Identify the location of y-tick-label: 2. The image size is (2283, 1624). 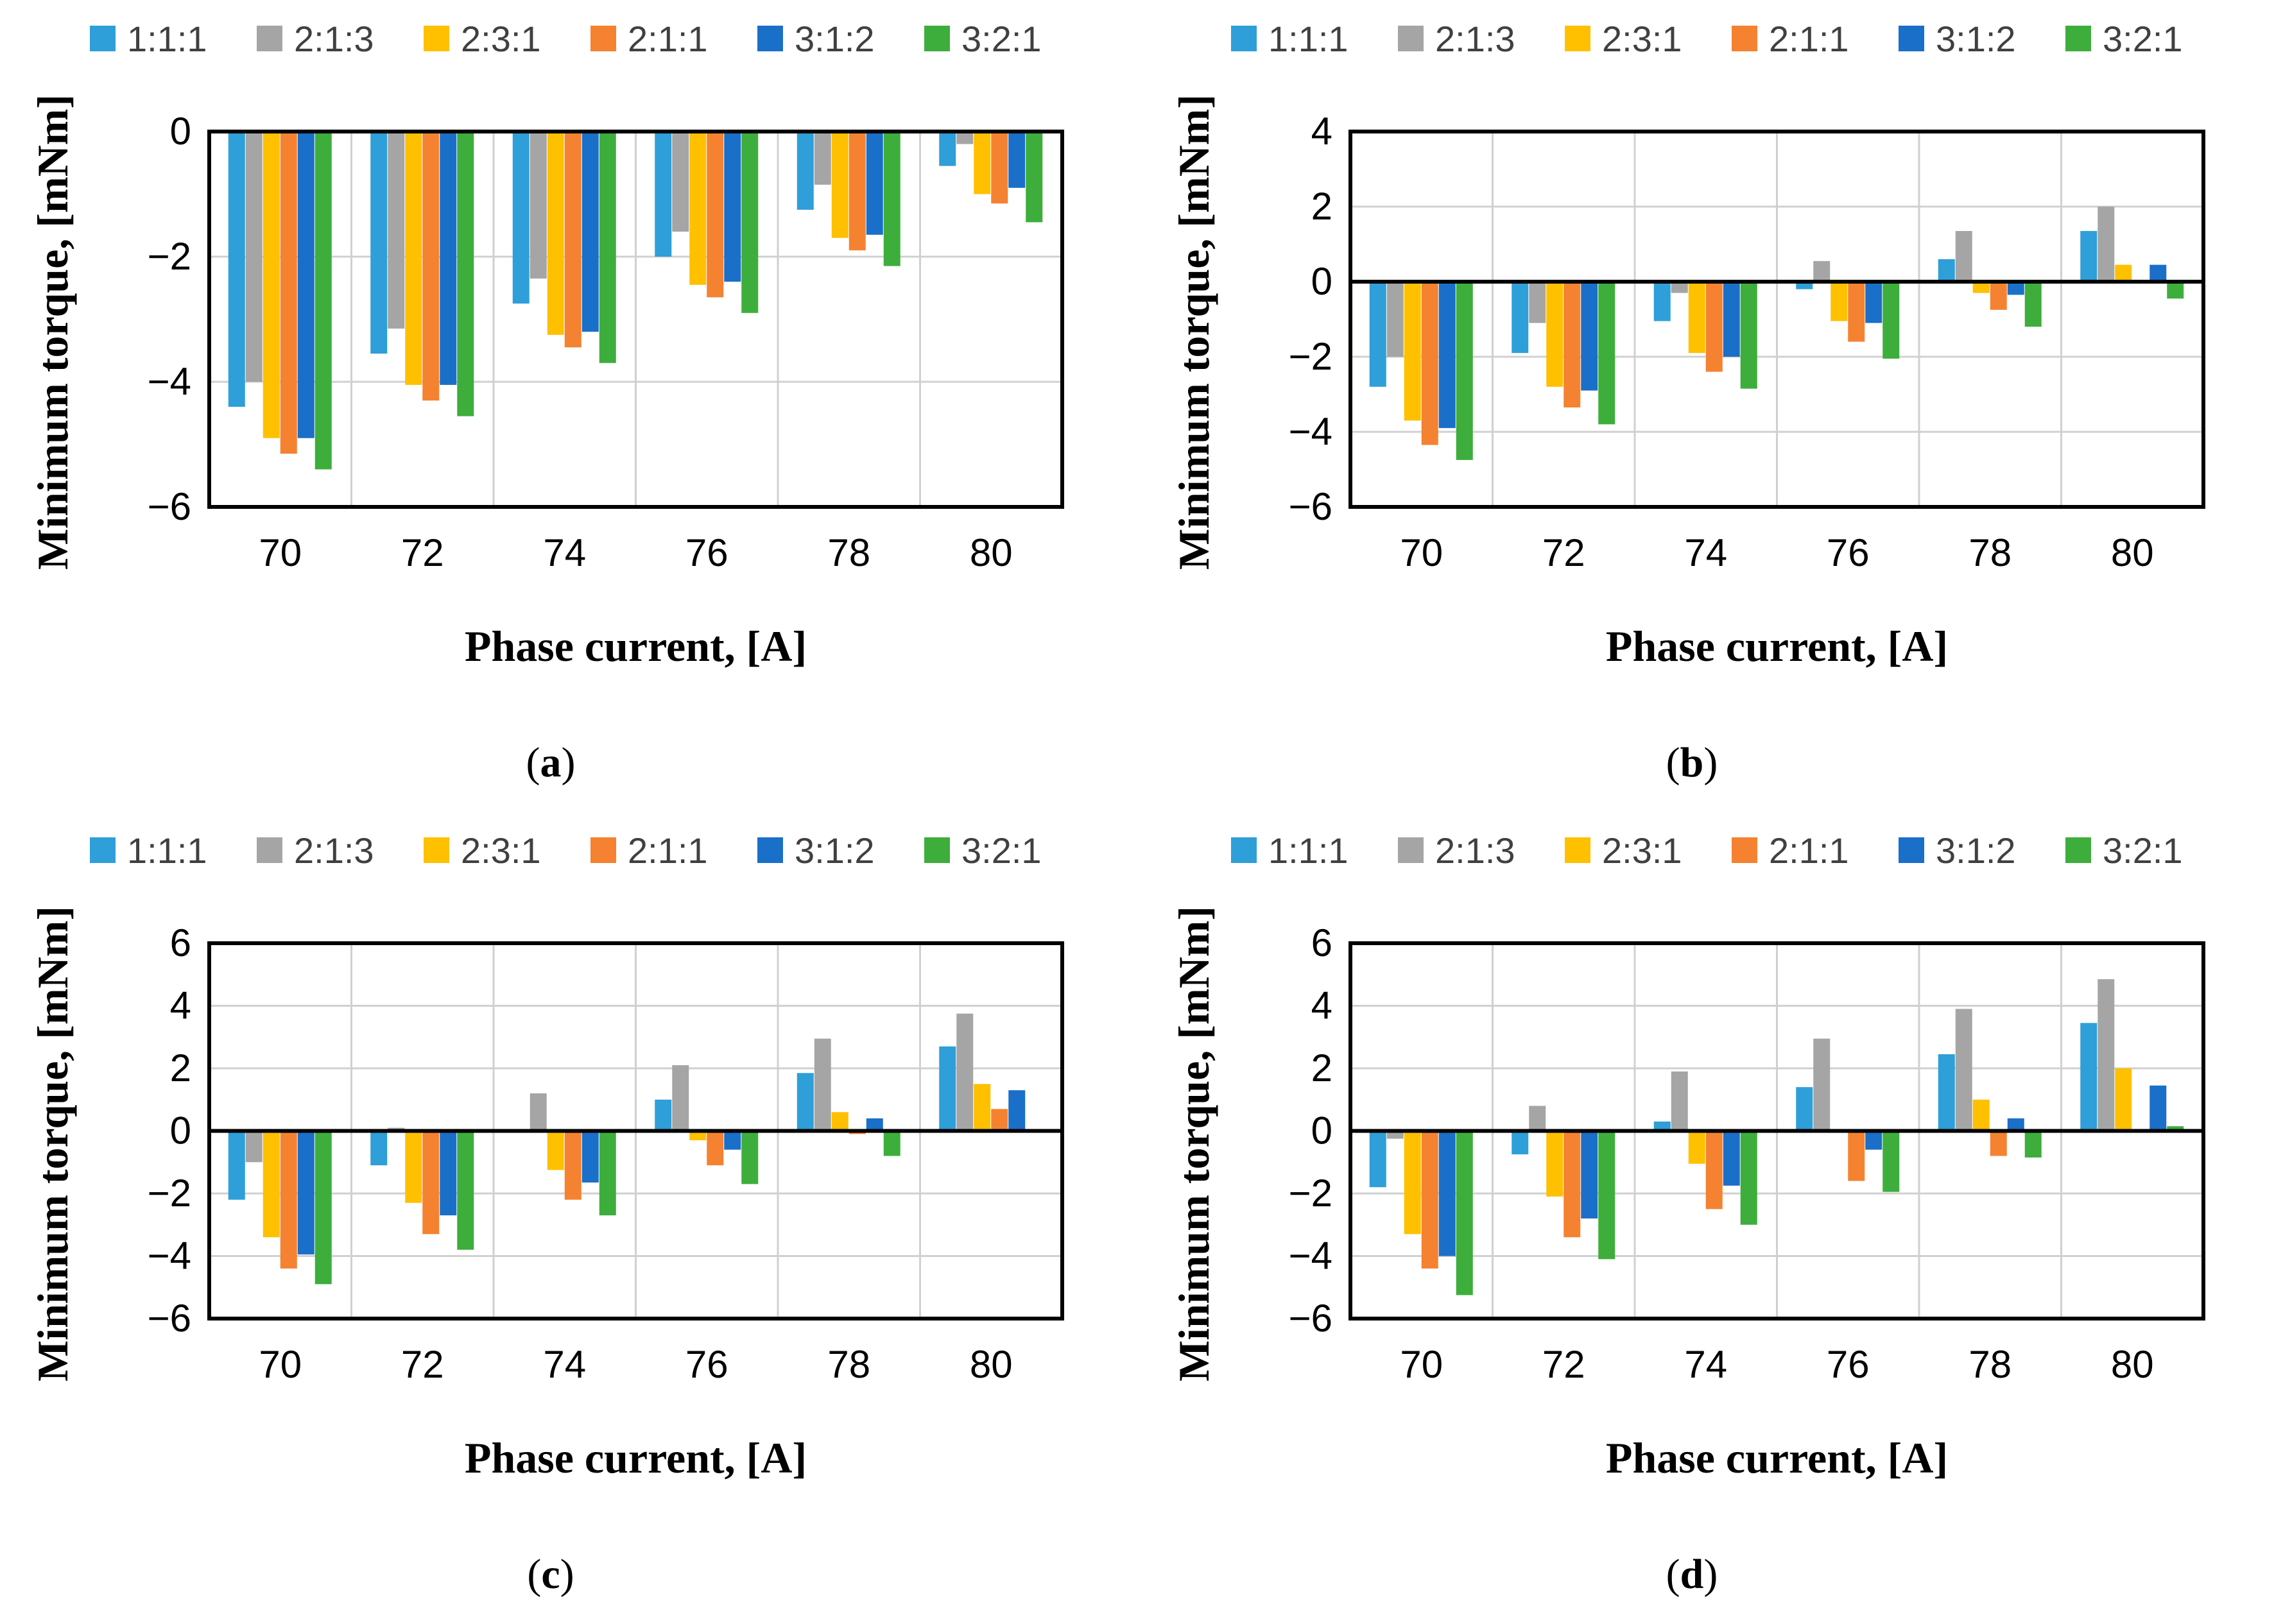
(180, 1068).